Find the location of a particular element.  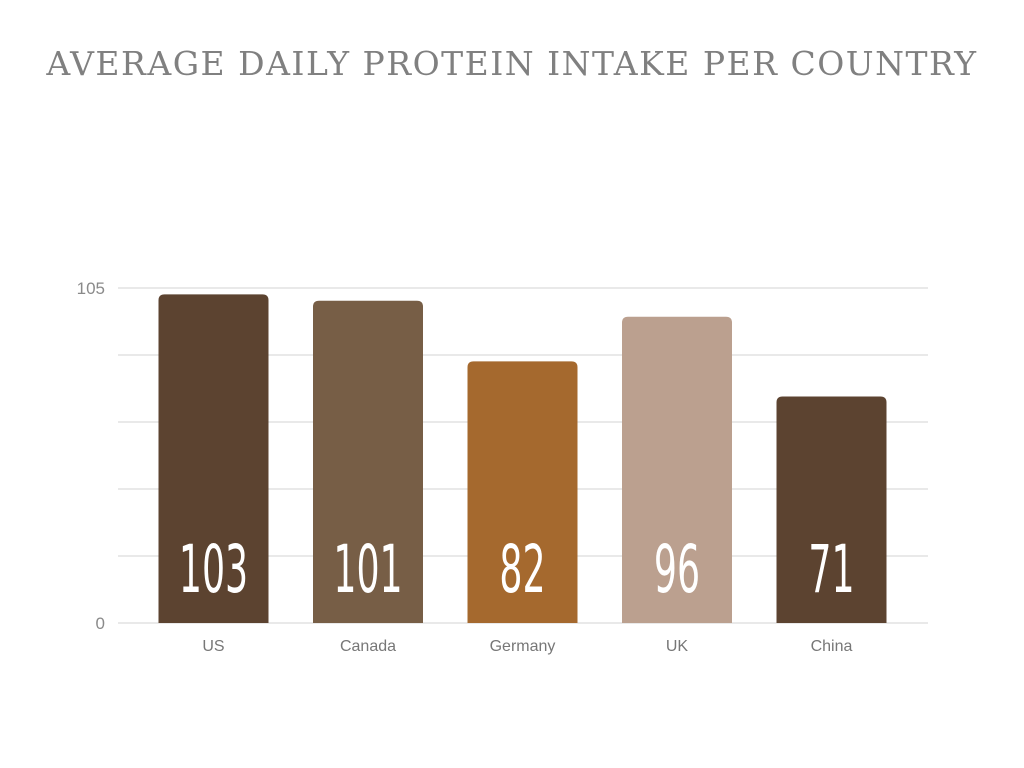

x-axis-labels: US Canada Germany UK China is located at coordinates (527, 646).